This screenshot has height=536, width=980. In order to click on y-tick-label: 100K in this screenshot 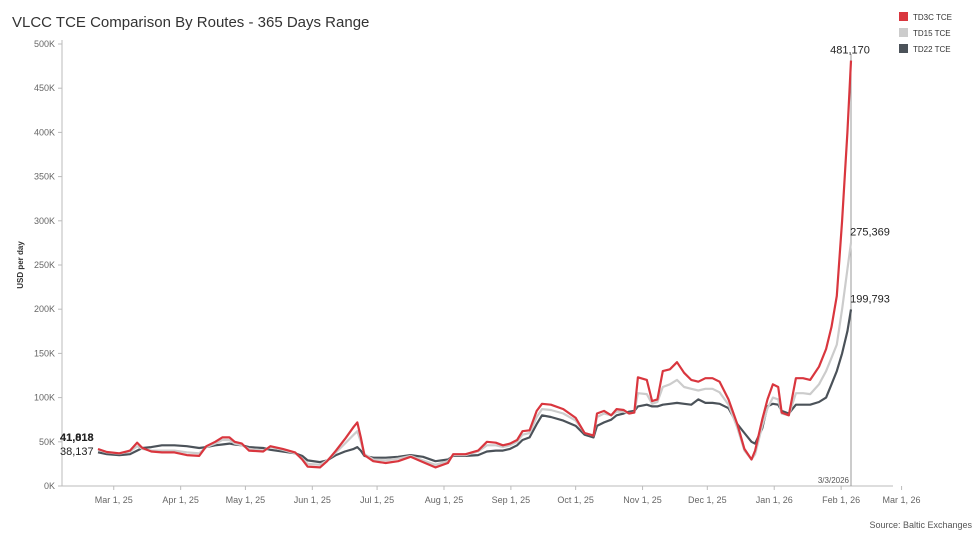, I will do `click(44, 398)`.